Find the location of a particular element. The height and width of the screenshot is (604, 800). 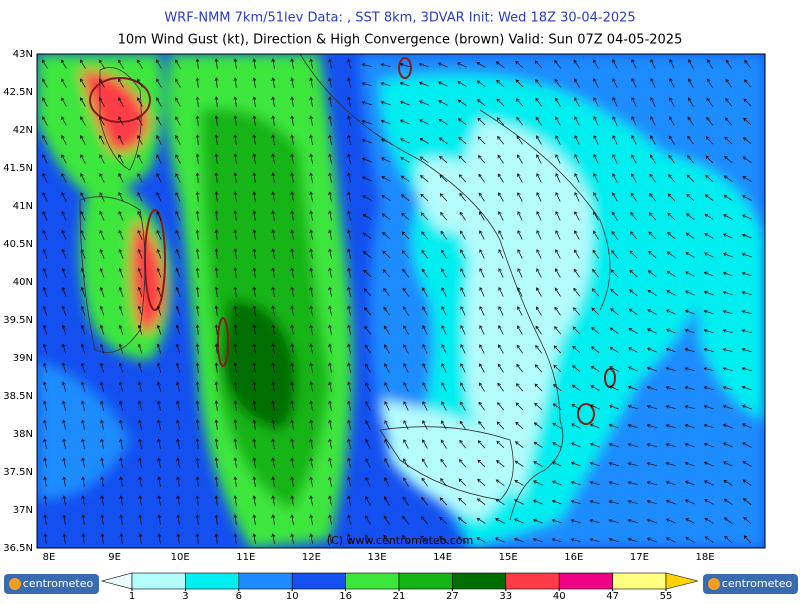

lat-label: 42.5N is located at coordinates (18, 92).